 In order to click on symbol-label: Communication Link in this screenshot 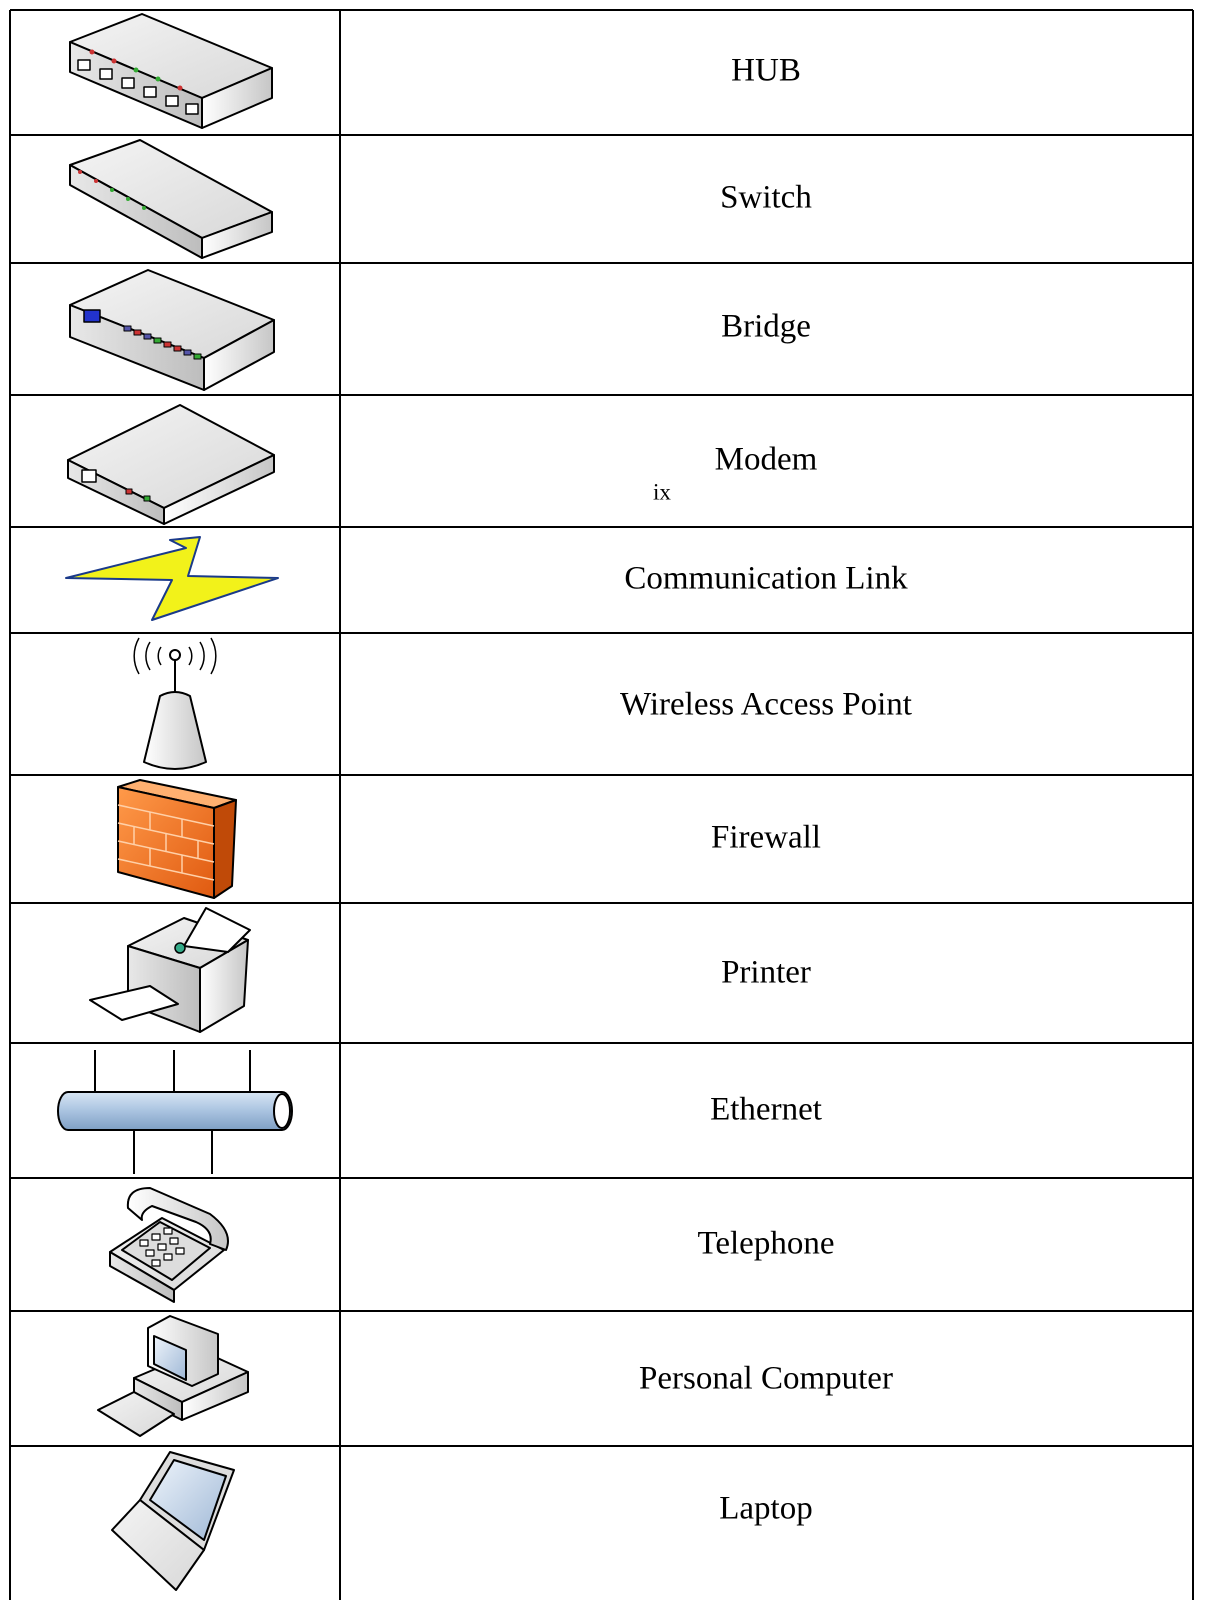, I will do `click(766, 579)`.